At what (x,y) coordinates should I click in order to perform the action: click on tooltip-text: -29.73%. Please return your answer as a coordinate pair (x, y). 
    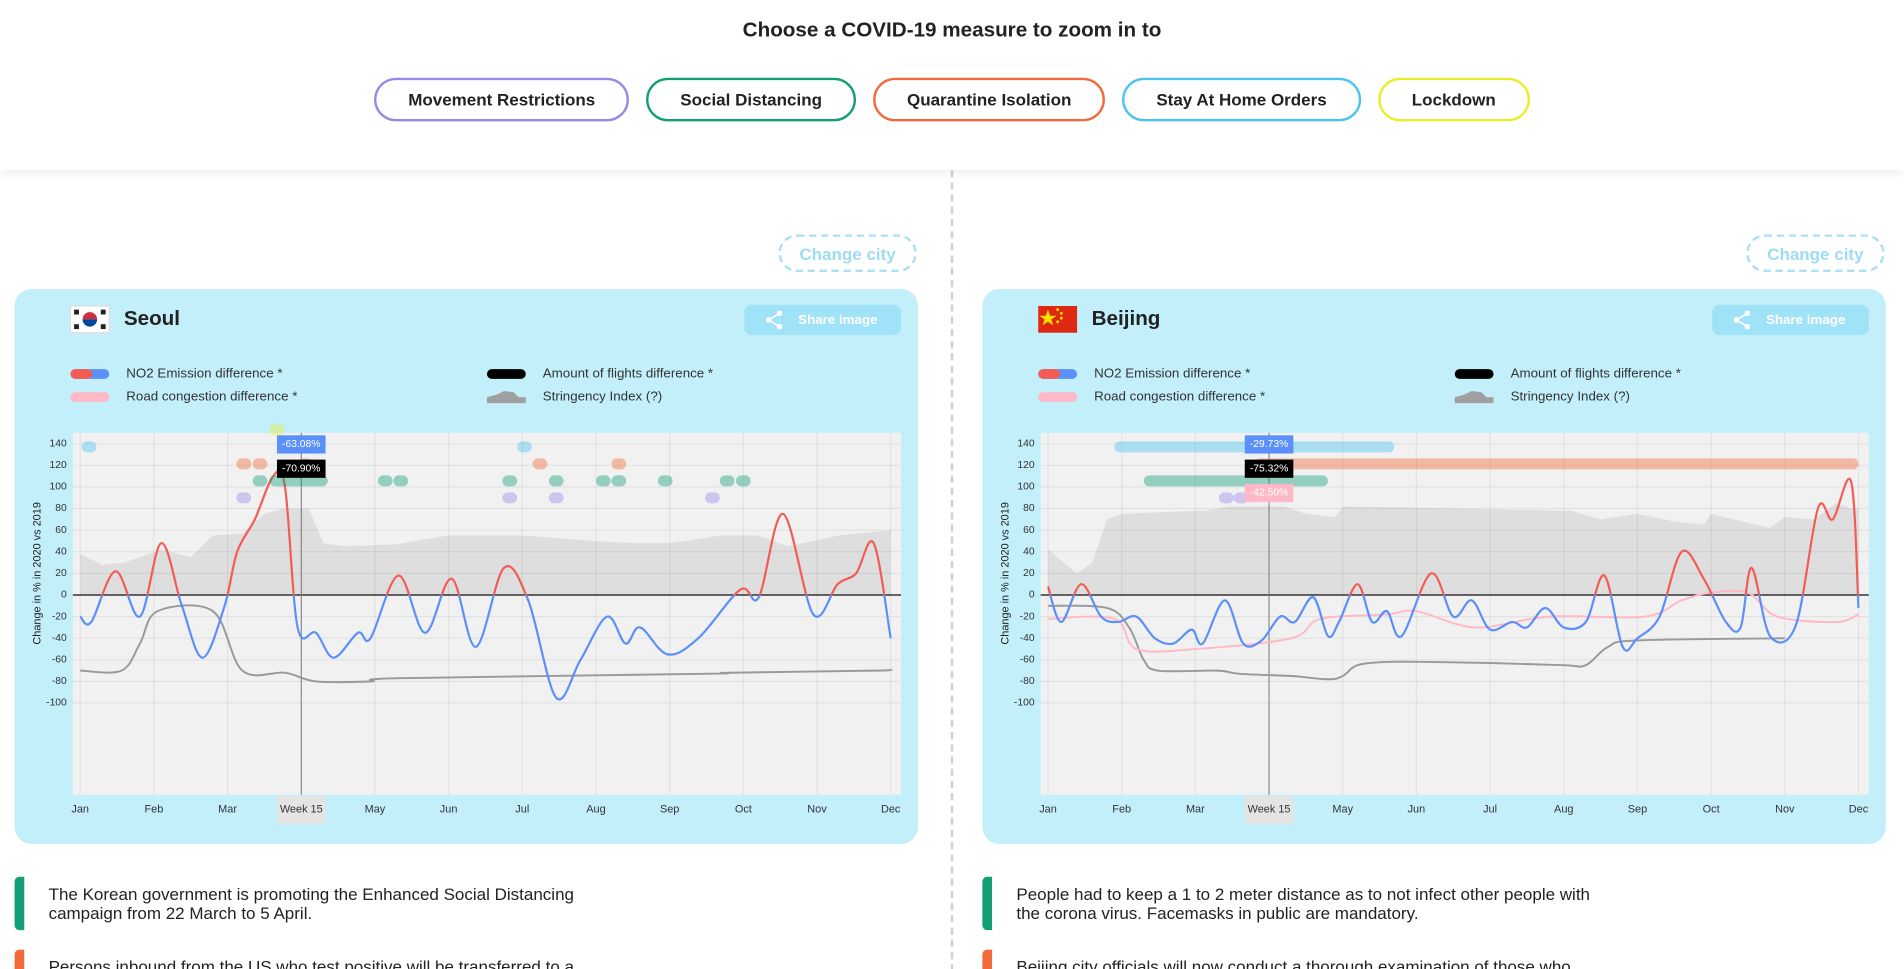
    Looking at the image, I should click on (1269, 444).